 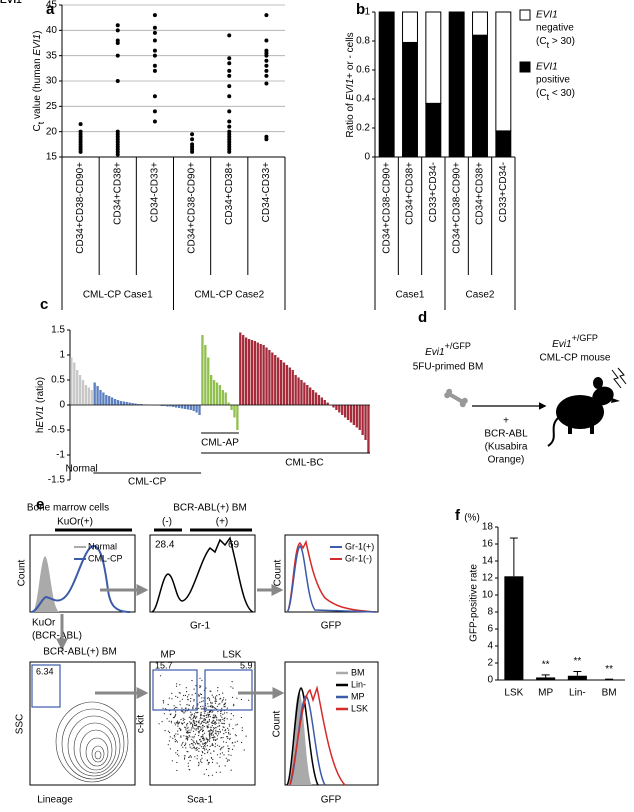 What do you see at coordinates (577, 661) in the screenshot?
I see `significance: **` at bounding box center [577, 661].